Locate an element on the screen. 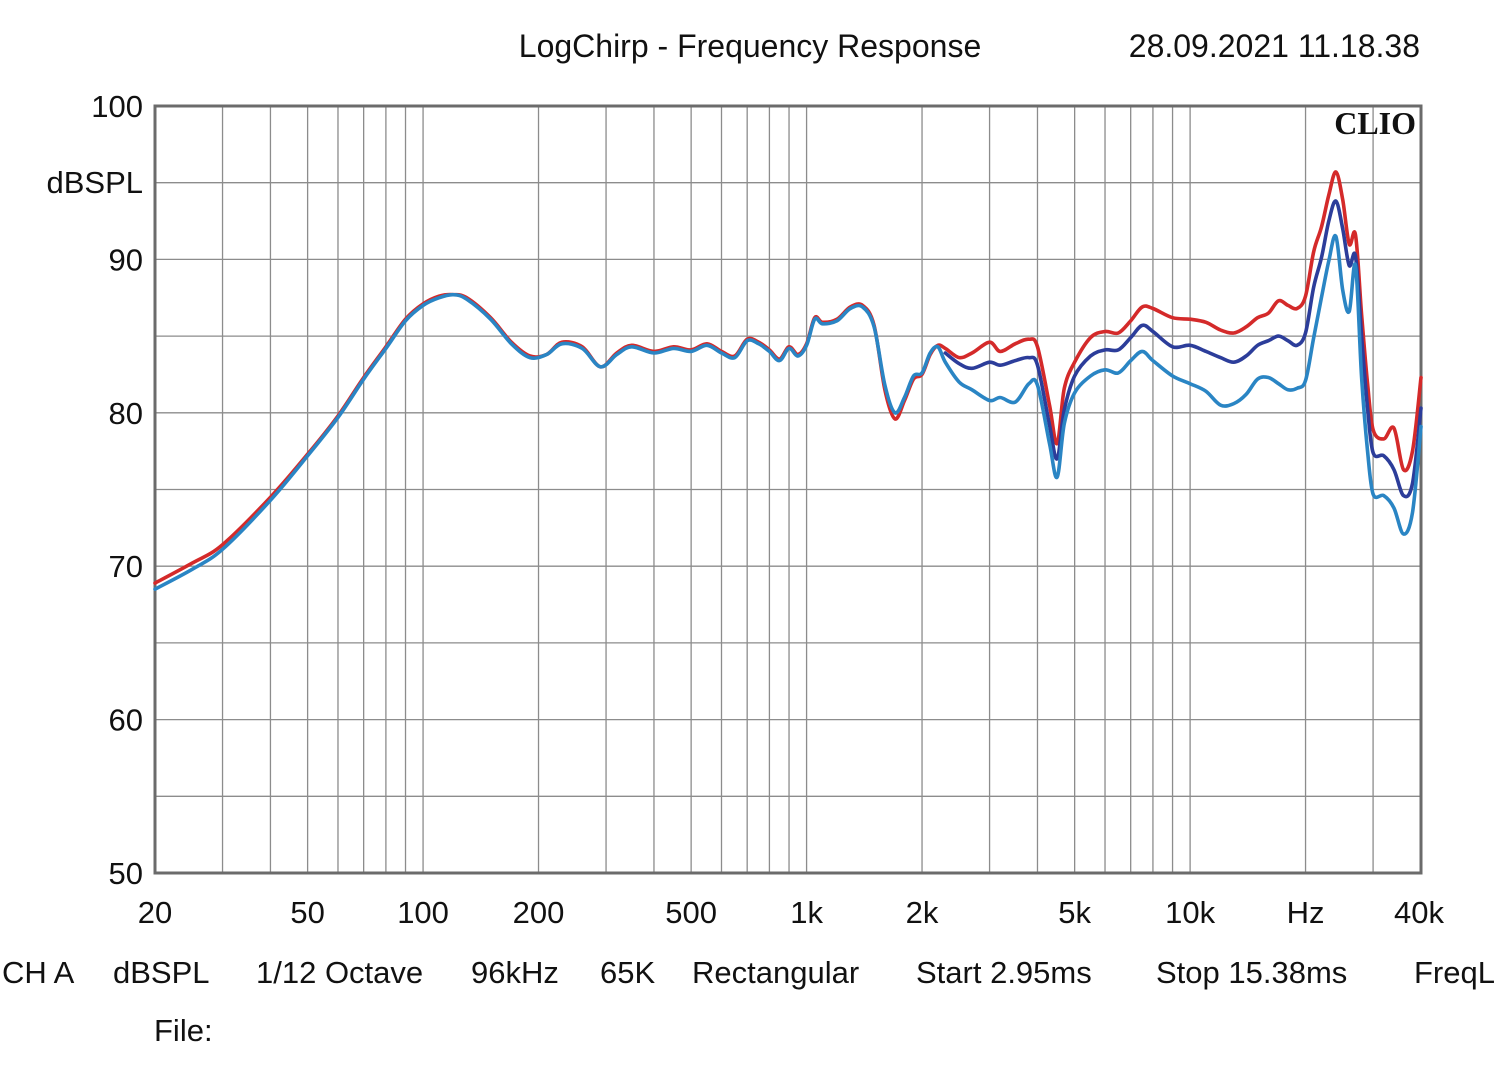  x-tick-label: 10k is located at coordinates (1190, 912).